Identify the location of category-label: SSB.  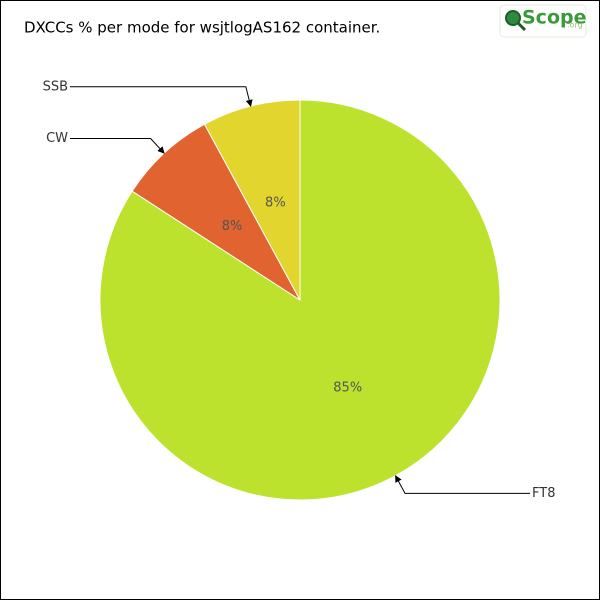
(55, 86).